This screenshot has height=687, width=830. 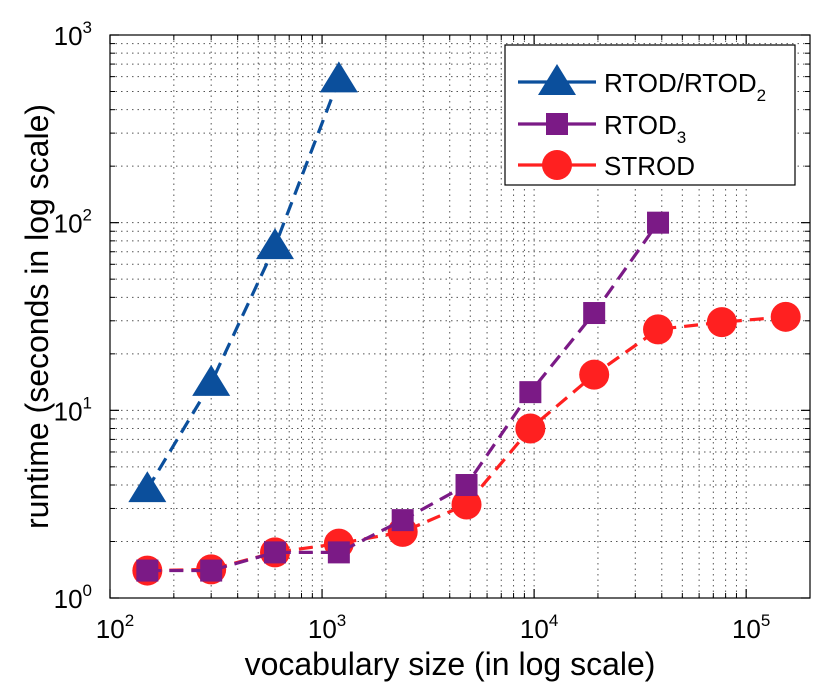 What do you see at coordinates (557, 124) in the screenshot?
I see `legend-marker-square` at bounding box center [557, 124].